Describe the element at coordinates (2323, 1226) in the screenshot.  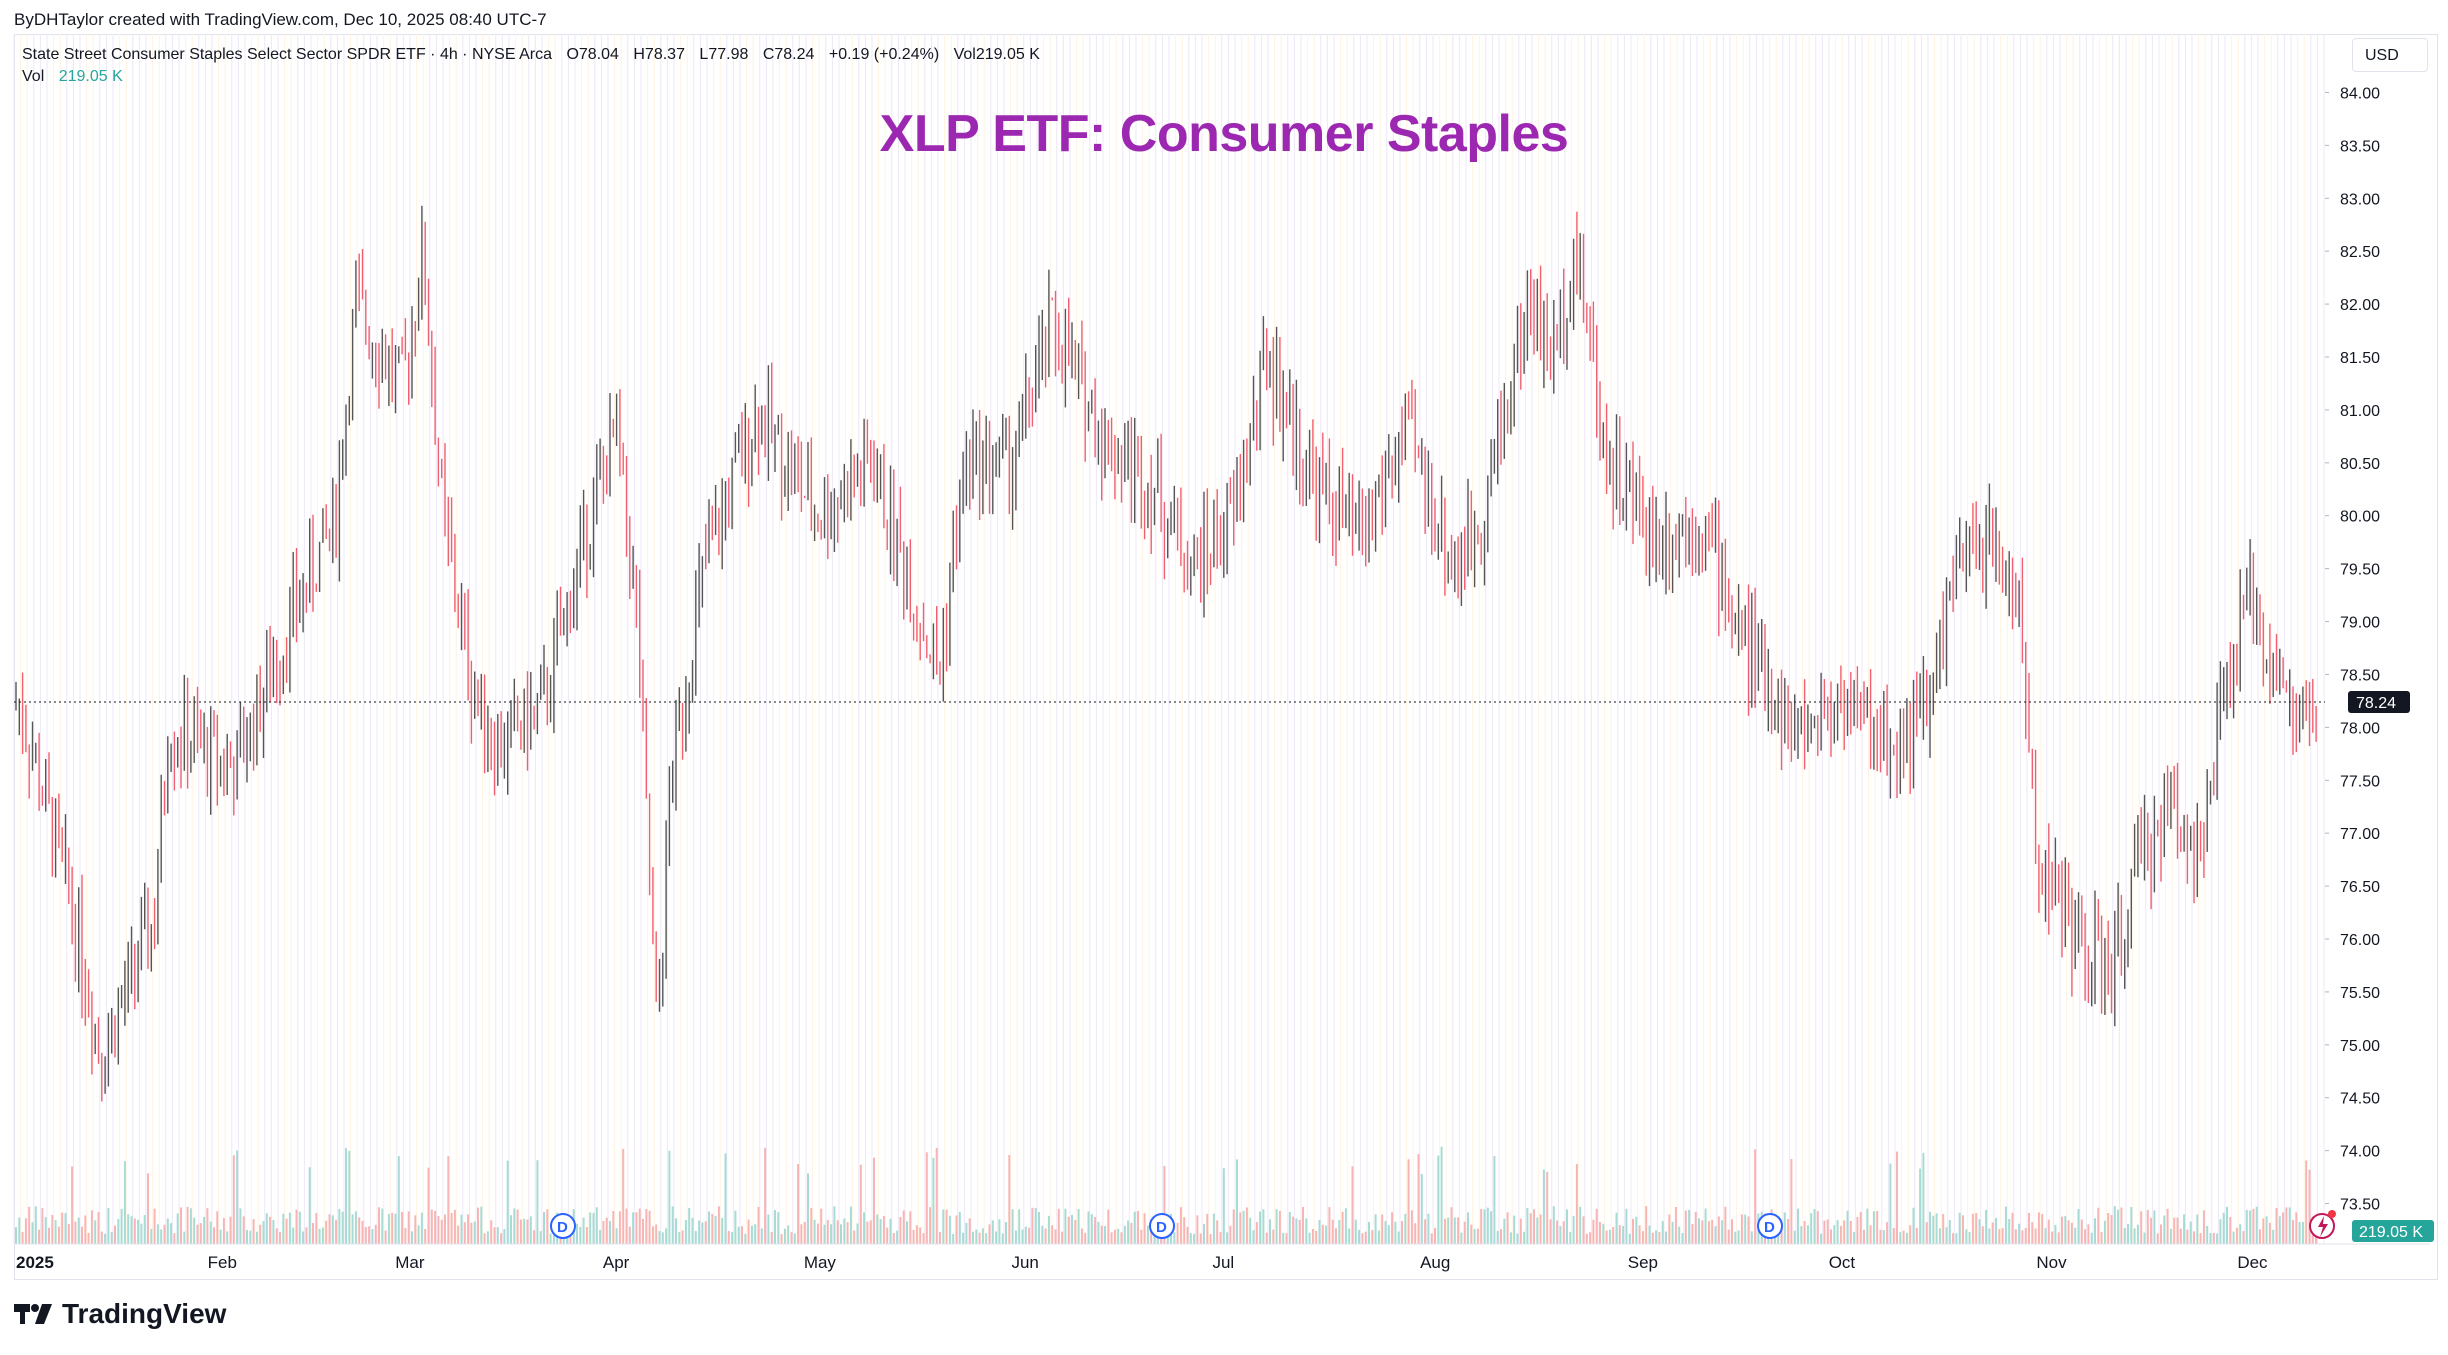
I see `lightning-icon` at that location.